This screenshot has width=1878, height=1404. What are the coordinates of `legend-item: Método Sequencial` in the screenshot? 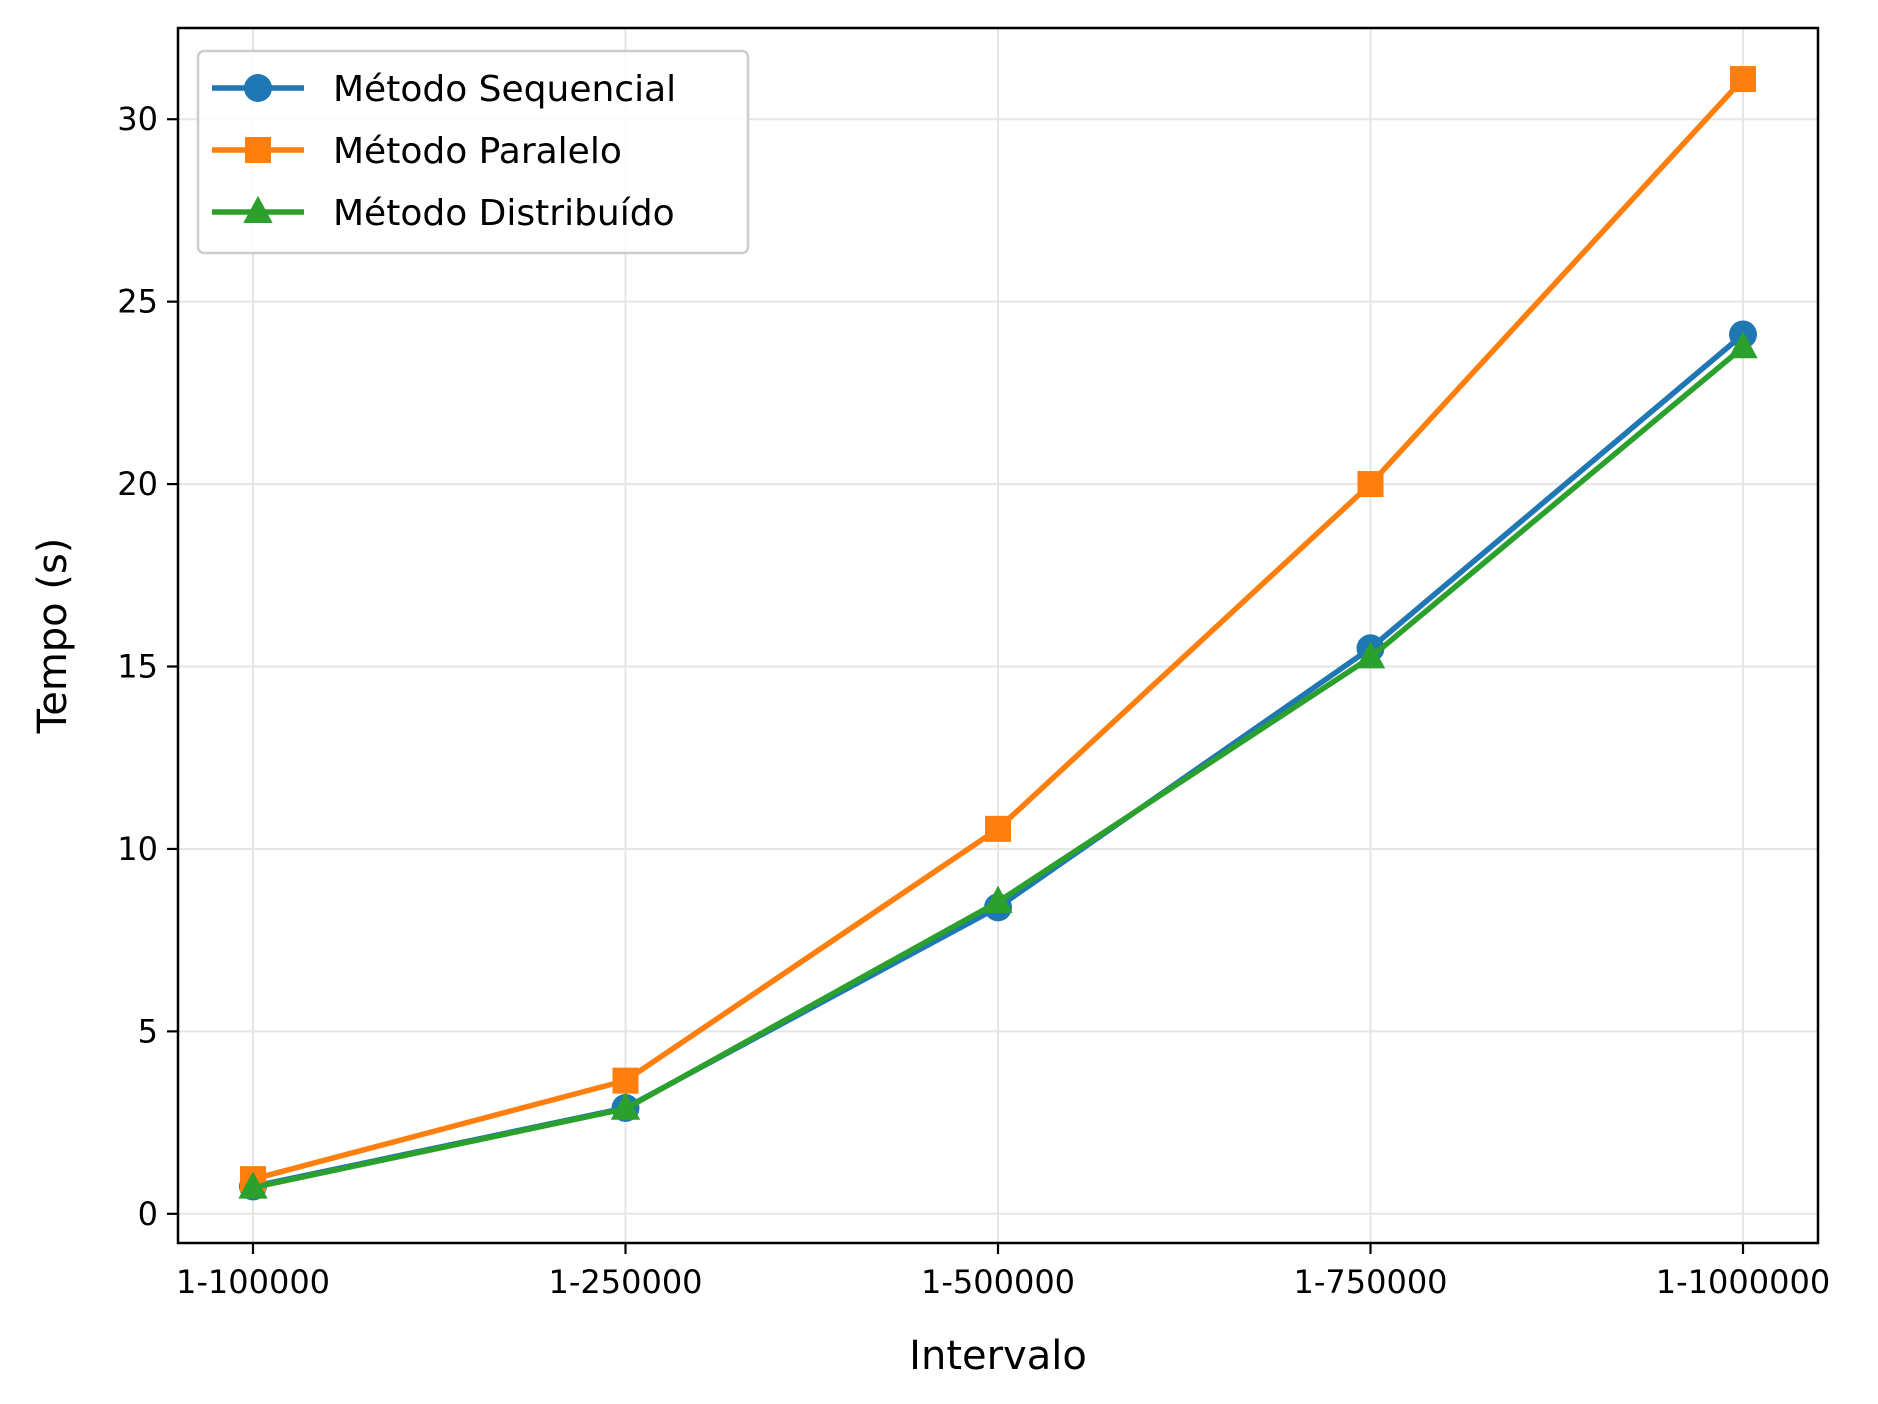 It's located at (444, 89).